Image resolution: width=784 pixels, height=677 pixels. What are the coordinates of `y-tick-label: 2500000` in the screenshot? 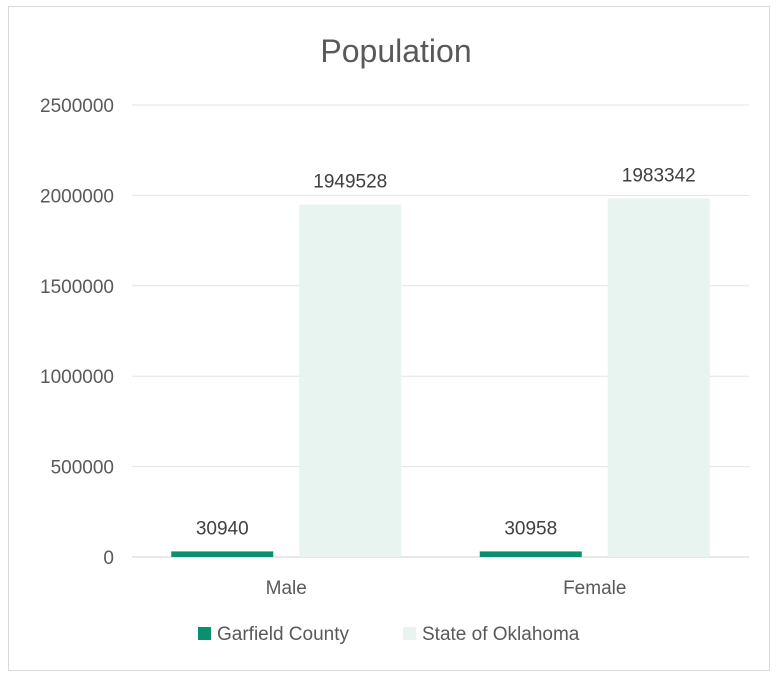 It's located at (77, 106).